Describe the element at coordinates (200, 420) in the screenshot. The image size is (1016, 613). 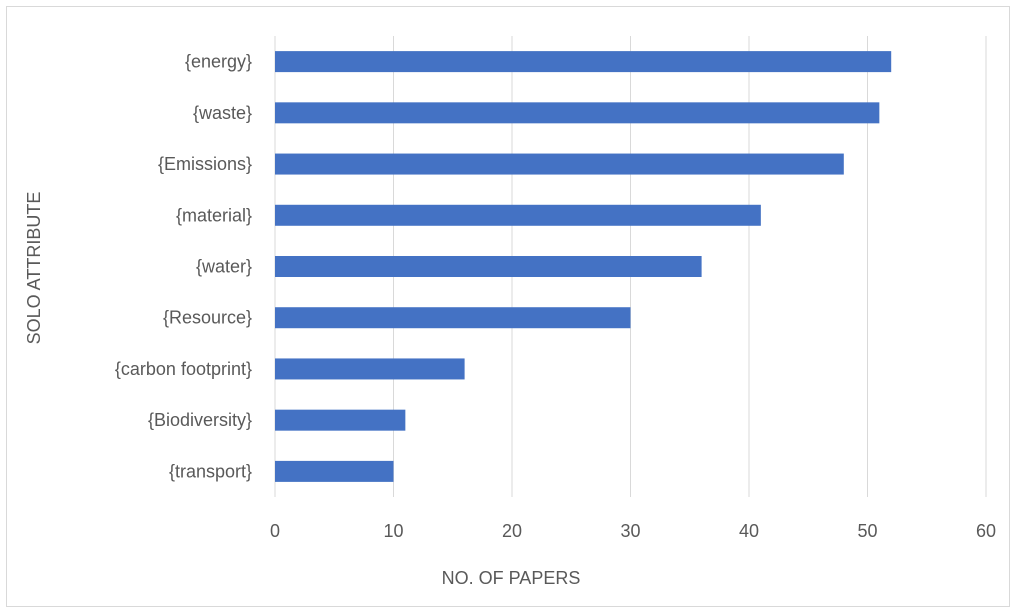
I see `category-label: {Biodiversity}` at that location.